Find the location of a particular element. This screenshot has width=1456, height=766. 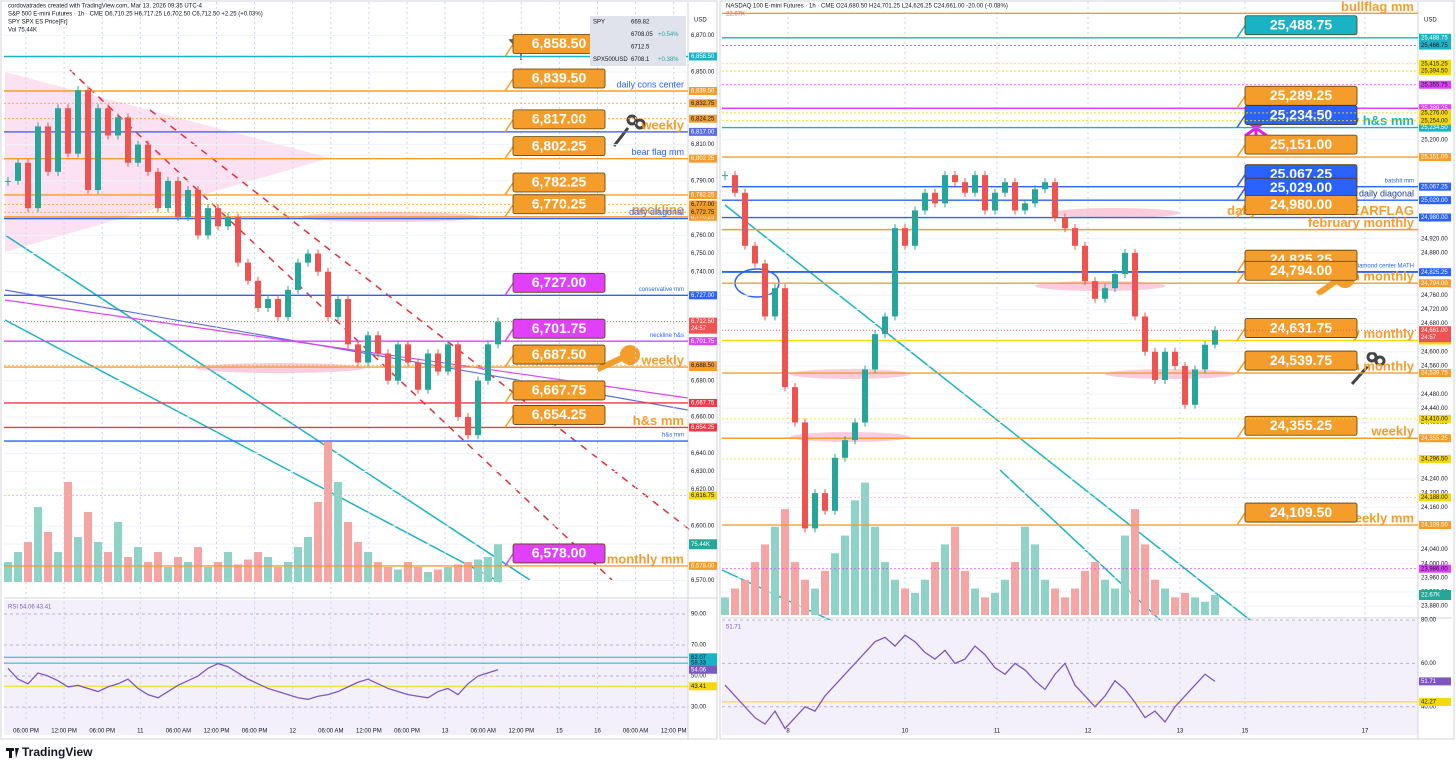

x-tick-label: 13 is located at coordinates (1180, 732).